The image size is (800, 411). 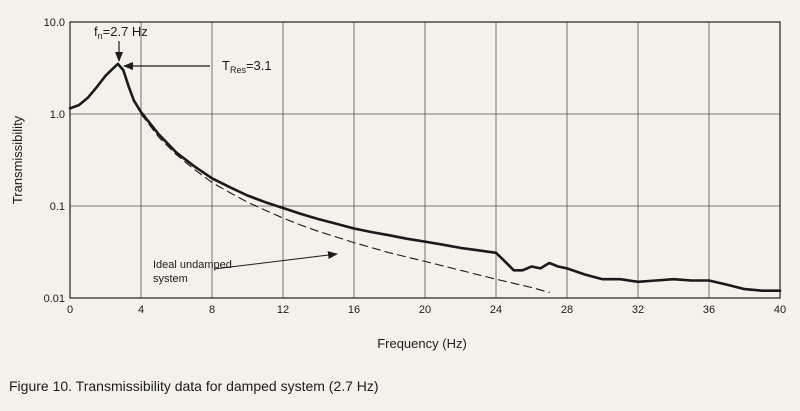 I want to click on x-tick-label: 40, so click(x=780, y=310).